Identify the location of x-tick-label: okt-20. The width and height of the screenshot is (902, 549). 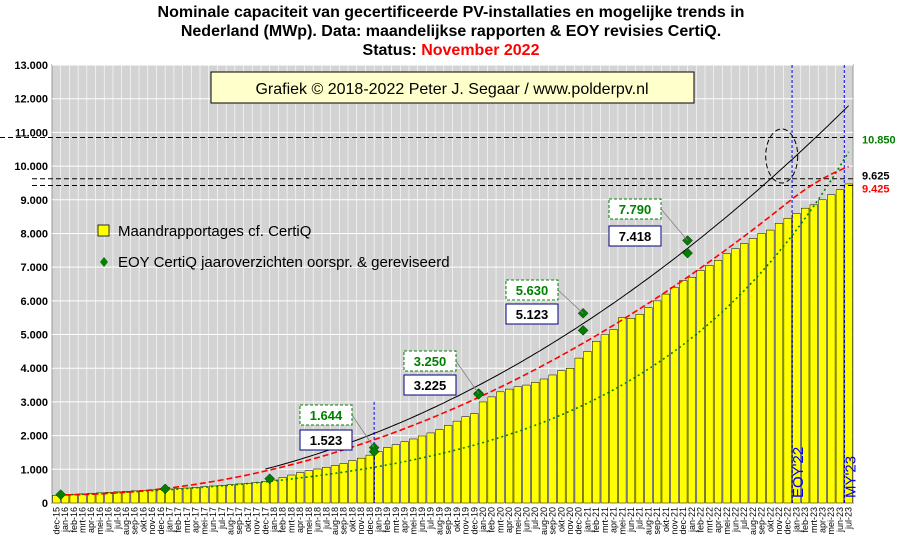
(561, 519).